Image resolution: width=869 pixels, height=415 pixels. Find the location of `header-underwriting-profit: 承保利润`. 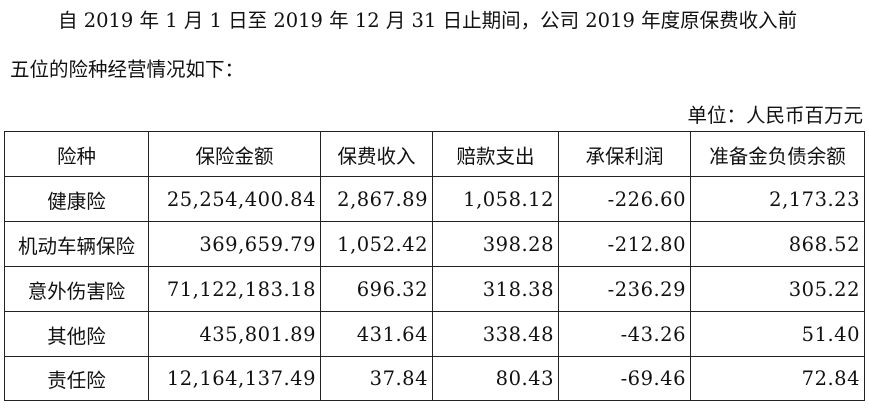

header-underwriting-profit: 承保利润 is located at coordinates (624, 154).